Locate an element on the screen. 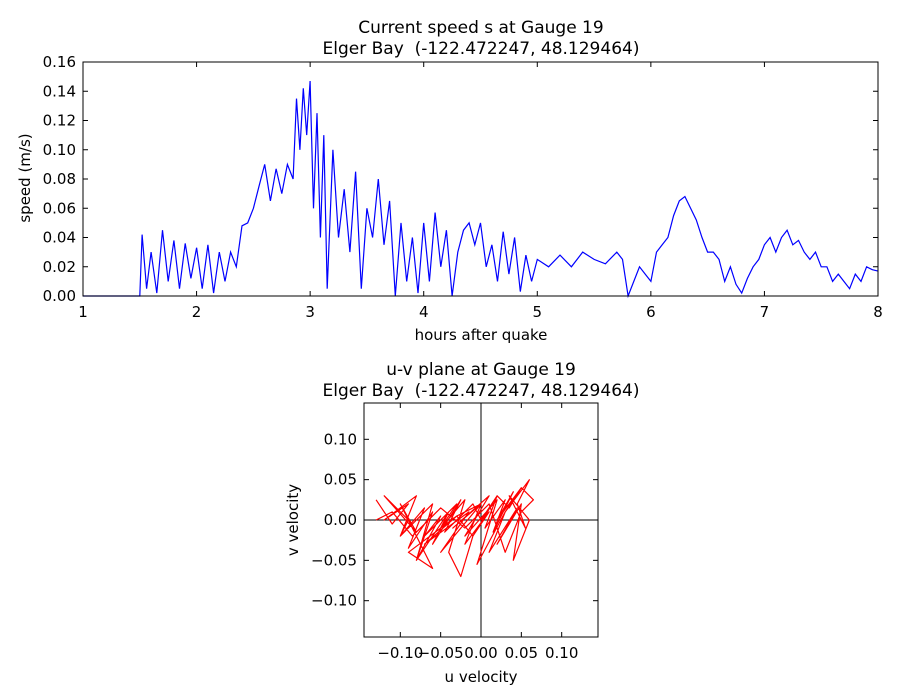 This screenshot has width=900, height=700. chart2-plot-frame is located at coordinates (481, 520).